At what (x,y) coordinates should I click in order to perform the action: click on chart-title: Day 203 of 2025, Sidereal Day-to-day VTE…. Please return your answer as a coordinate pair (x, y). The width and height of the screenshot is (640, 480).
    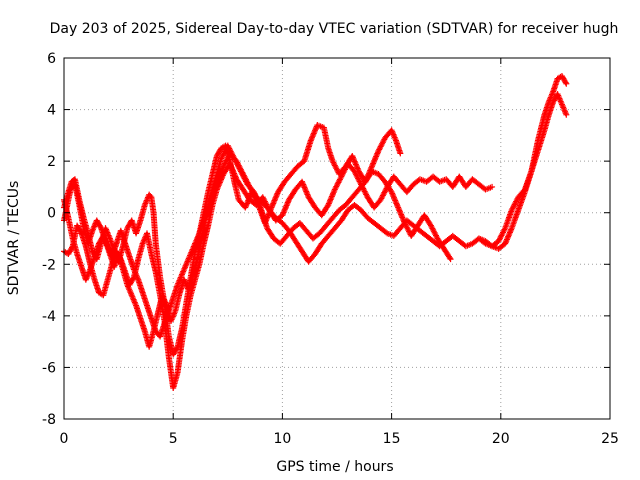
    Looking at the image, I should click on (334, 29).